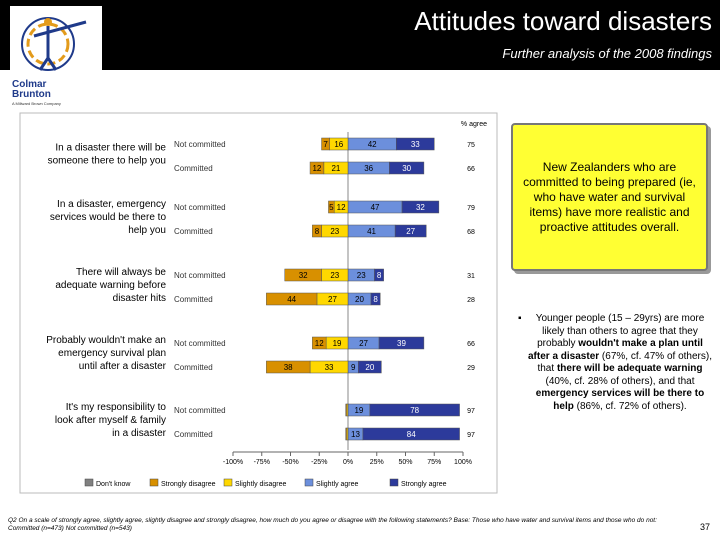 The width and height of the screenshot is (720, 540). What do you see at coordinates (56, 59) in the screenshot?
I see `logo` at bounding box center [56, 59].